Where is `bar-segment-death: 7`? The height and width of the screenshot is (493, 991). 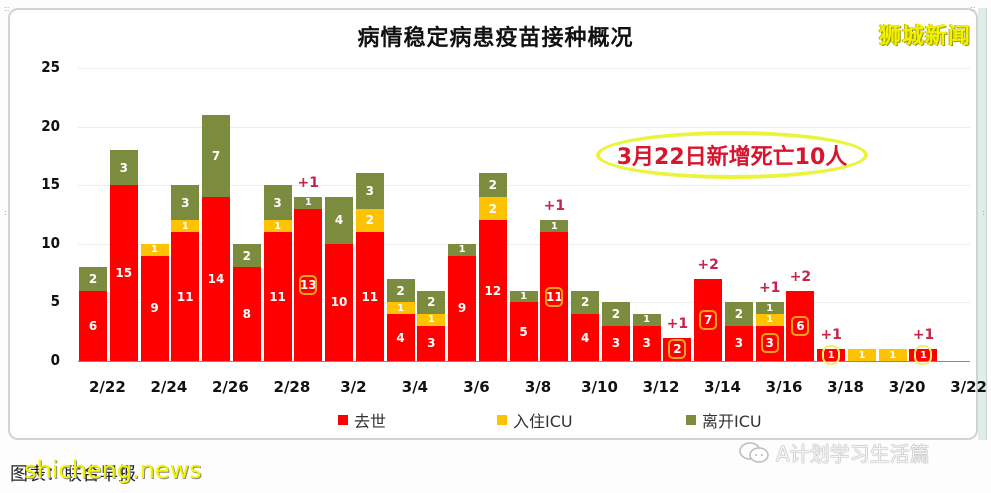 bar-segment-death: 7 is located at coordinates (708, 319).